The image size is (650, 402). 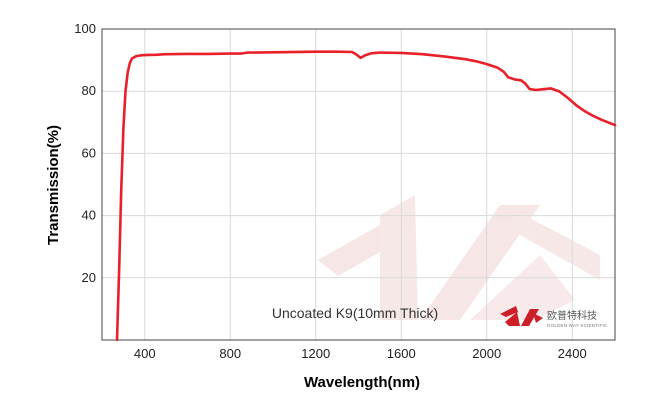 I want to click on x-tick-label: 2400, so click(x=572, y=353).